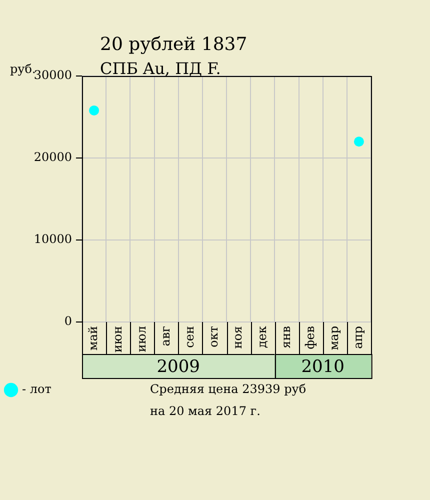 The width and height of the screenshot is (430, 500). I want to click on legend-label: - лот, so click(37, 389).